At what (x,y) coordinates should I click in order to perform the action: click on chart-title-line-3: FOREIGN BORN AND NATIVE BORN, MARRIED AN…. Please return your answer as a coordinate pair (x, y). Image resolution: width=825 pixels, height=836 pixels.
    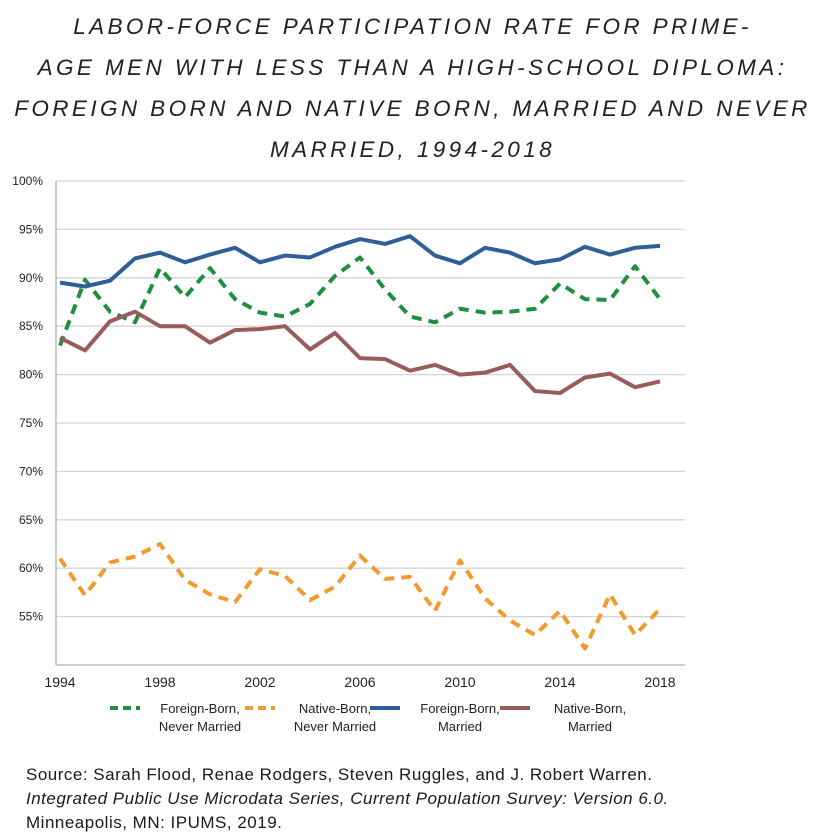
    Looking at the image, I should click on (412, 108).